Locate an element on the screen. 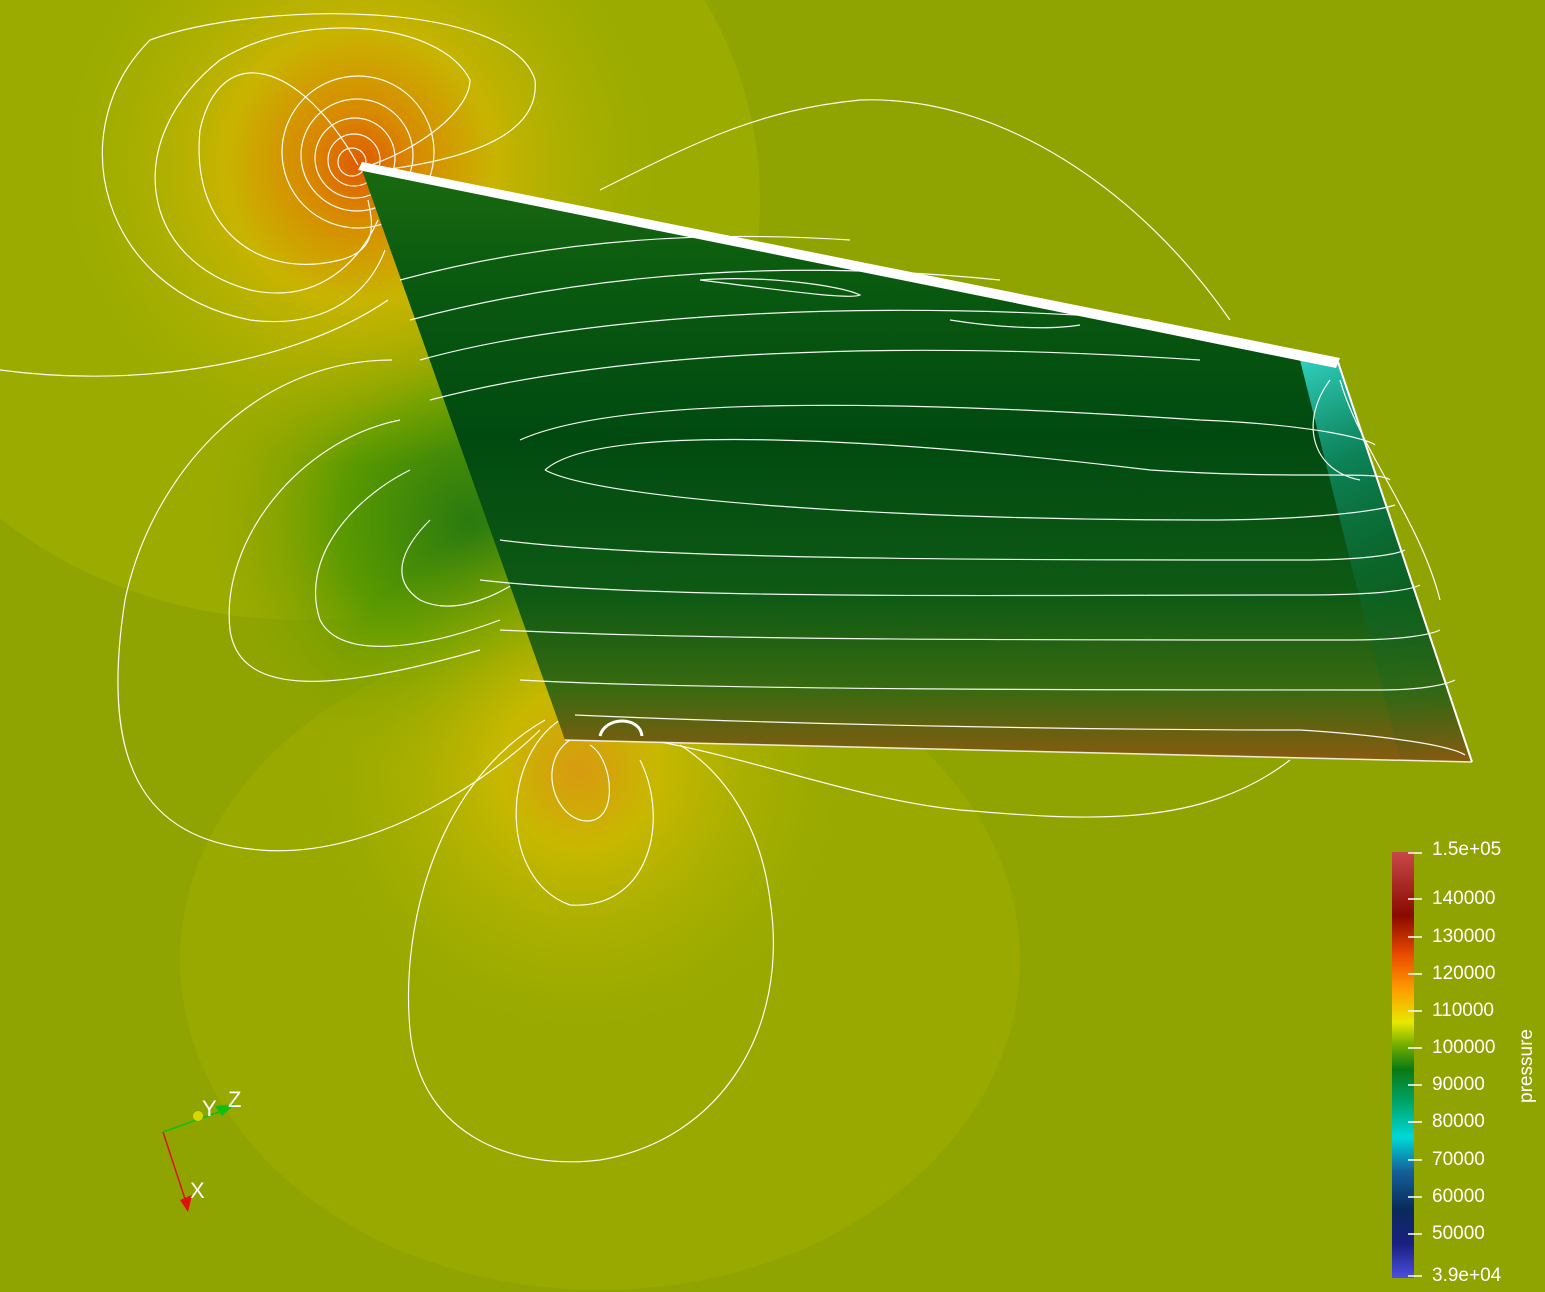  colorbar-tick-label: 140000 is located at coordinates (1463, 899).